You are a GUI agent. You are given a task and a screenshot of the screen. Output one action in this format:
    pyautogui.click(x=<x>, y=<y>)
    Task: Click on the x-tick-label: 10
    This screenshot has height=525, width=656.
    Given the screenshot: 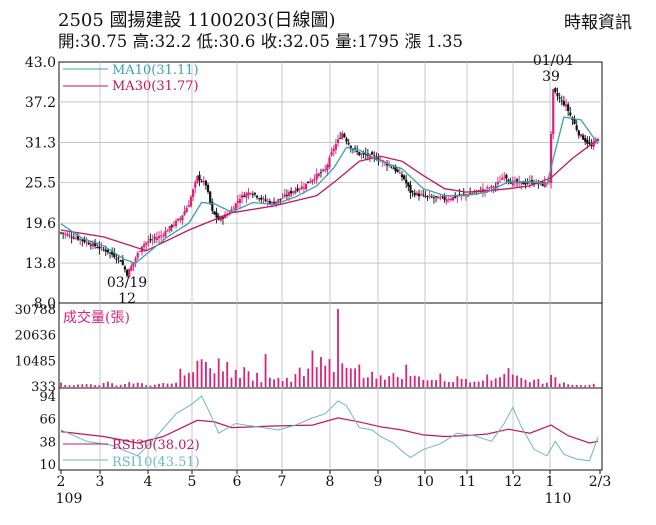 What is the action you would take?
    pyautogui.click(x=425, y=482)
    